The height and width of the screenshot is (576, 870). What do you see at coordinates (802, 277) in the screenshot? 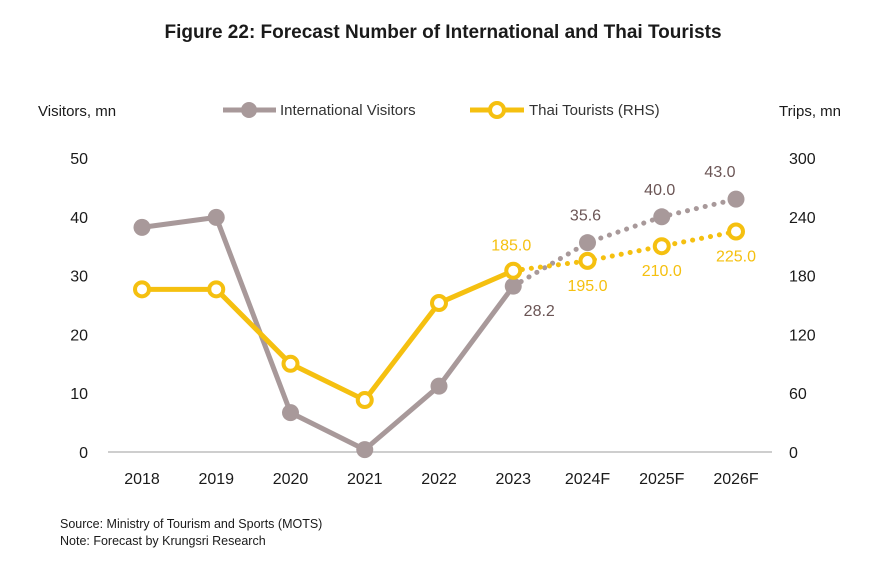
I see `right-tick-label: 180` at bounding box center [802, 277].